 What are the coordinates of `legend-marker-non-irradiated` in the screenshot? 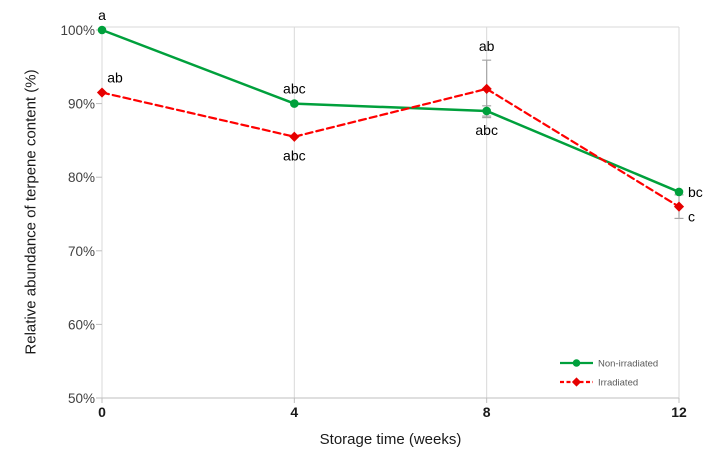 It's located at (576, 363).